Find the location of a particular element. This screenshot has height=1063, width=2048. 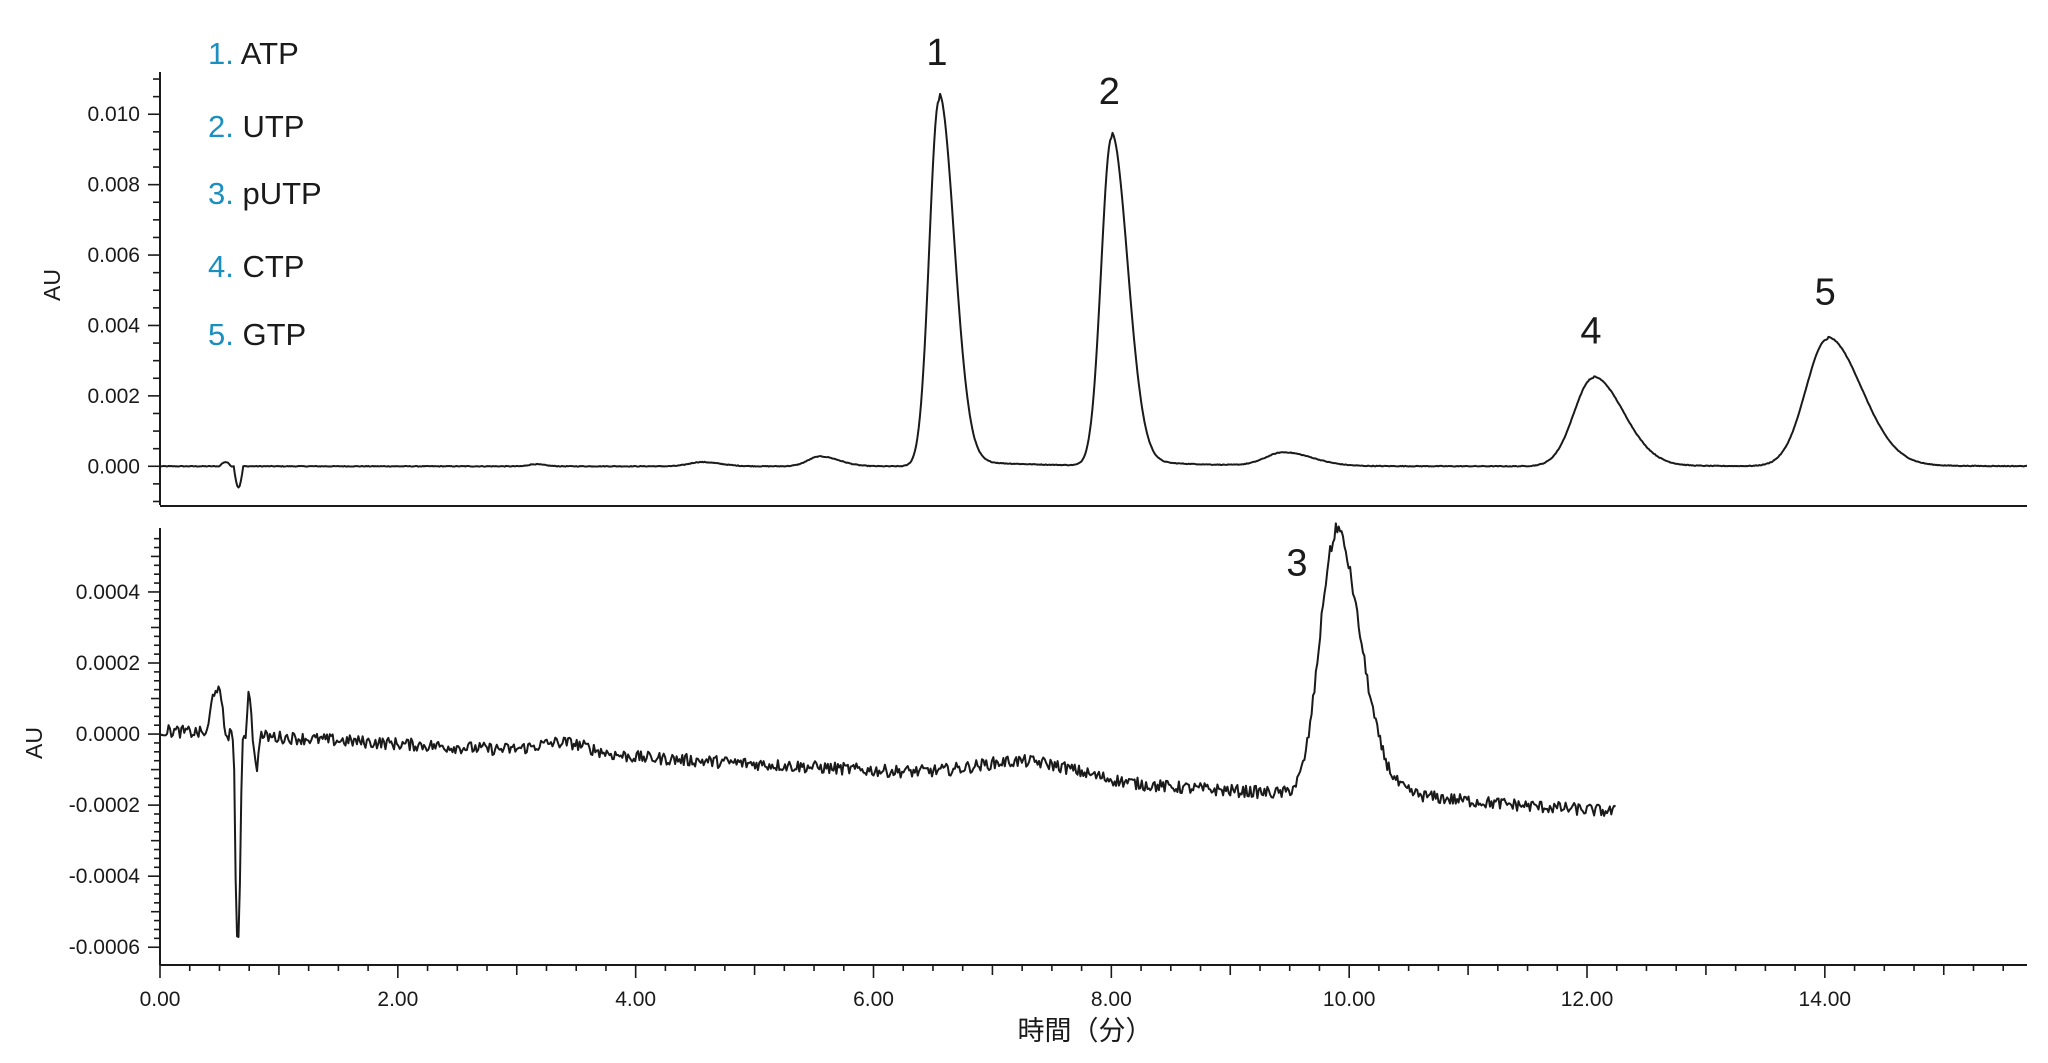

top-y-tick-label: 0.004 is located at coordinates (113, 325).